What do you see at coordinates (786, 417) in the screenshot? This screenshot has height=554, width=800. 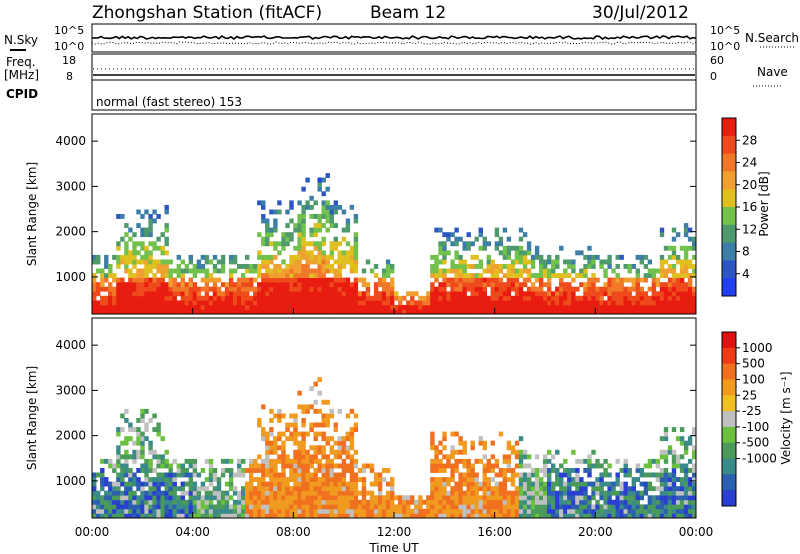 I see `velocity-colorbar-label: Velocity [m s⁻¹]` at bounding box center [786, 417].